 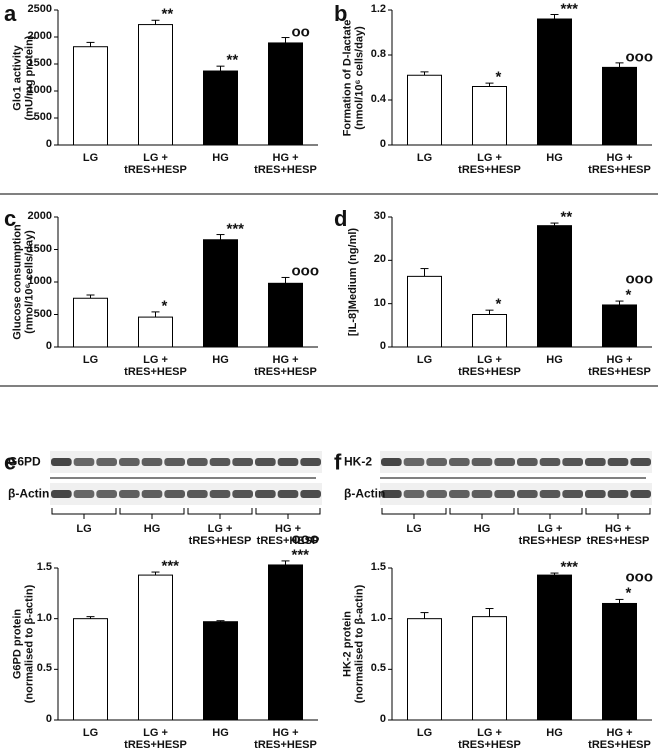 I want to click on y-axis-label: Glo1 activity (mU/mg protein), so click(x=23, y=77).